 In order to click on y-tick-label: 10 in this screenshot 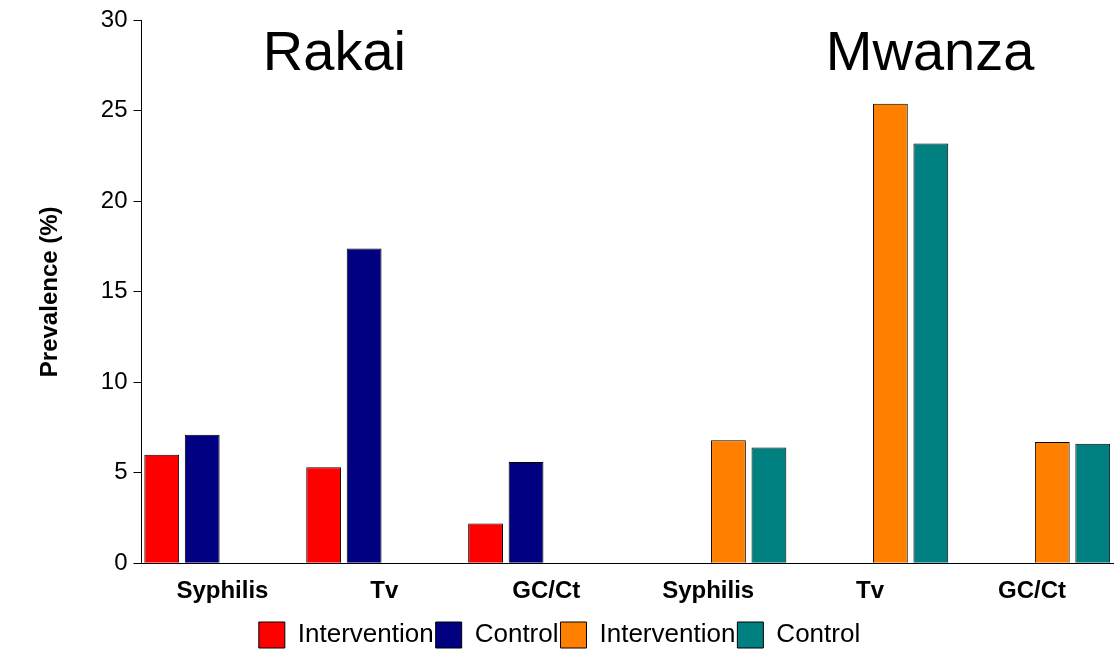, I will do `click(114, 380)`.